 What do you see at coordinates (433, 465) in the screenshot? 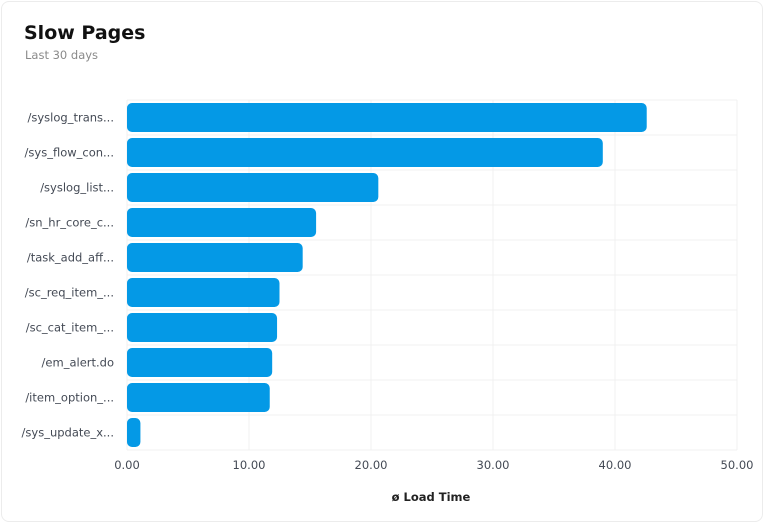
I see `x-tick-labels: 0.00 10.00 20.00 30.00 40.00 50.00` at bounding box center [433, 465].